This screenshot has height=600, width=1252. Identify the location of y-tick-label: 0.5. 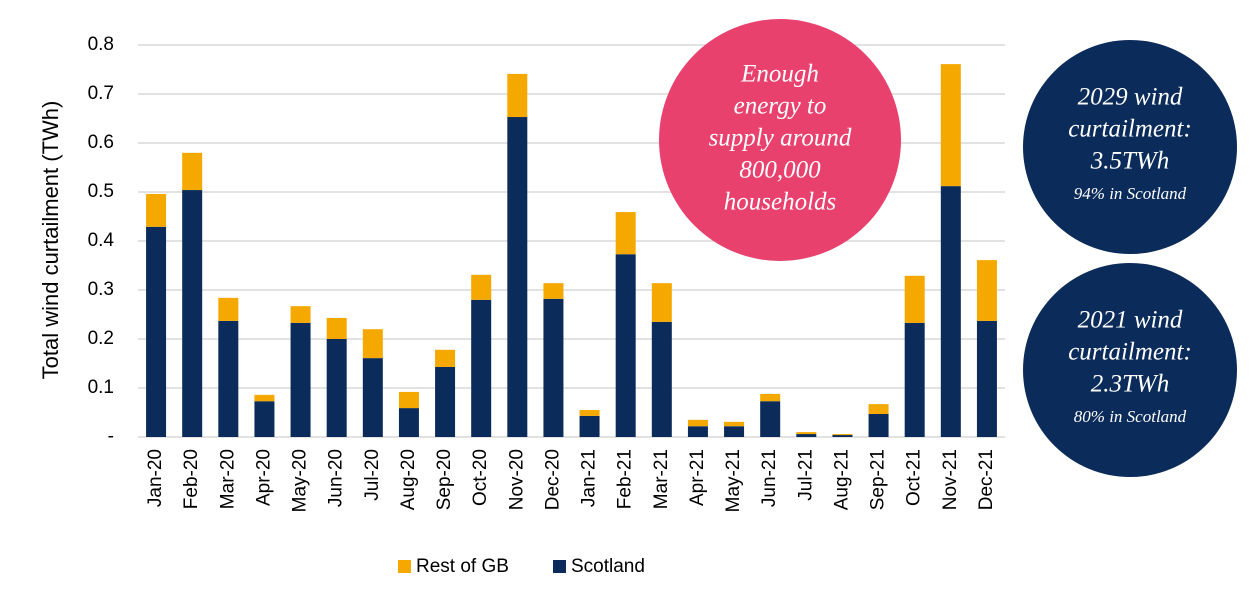
(101, 191).